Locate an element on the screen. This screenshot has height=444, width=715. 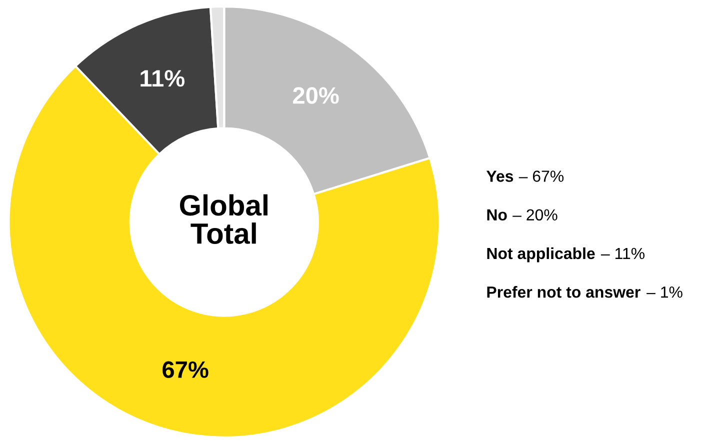
text: – 20% is located at coordinates (535, 215).